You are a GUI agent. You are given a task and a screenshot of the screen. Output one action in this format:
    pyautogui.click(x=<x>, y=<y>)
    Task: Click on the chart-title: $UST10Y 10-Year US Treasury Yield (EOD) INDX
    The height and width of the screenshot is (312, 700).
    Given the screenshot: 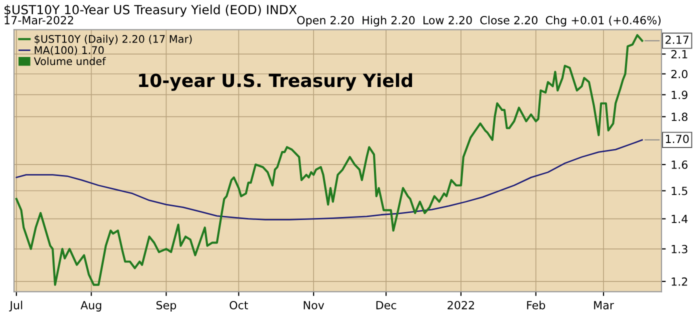 What is the action you would take?
    pyautogui.click(x=150, y=10)
    